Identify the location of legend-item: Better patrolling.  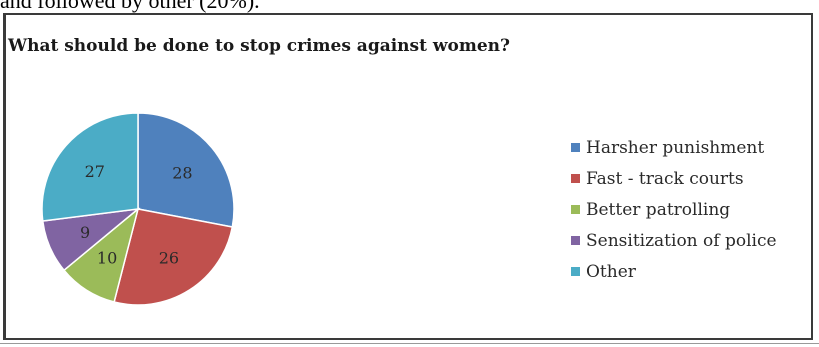
(674, 209).